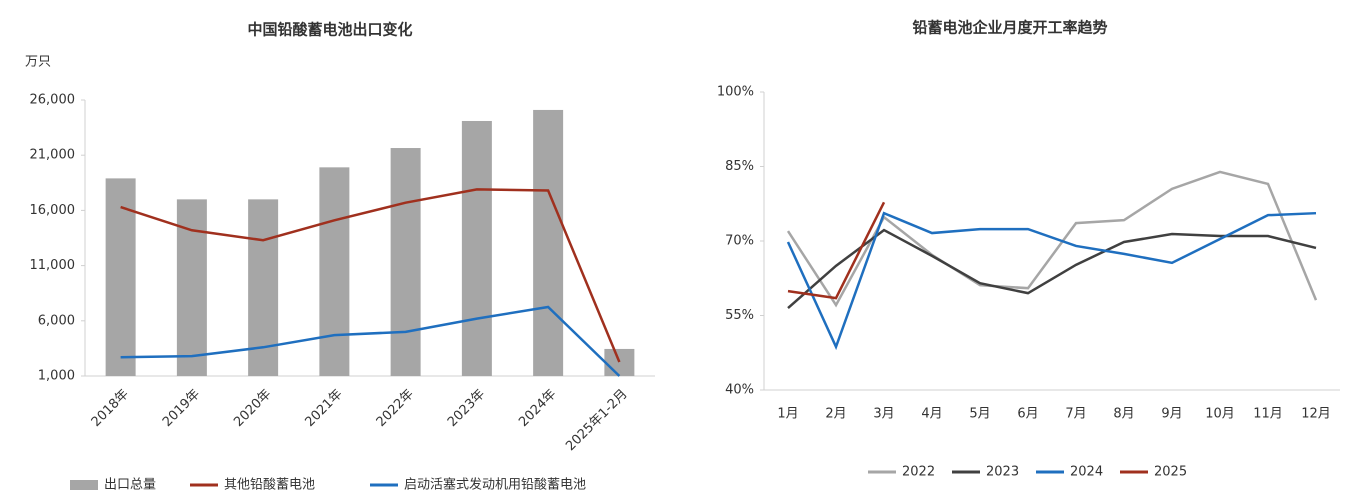 The image size is (1348, 503). I want to click on legend-label: 2024, so click(1086, 472).